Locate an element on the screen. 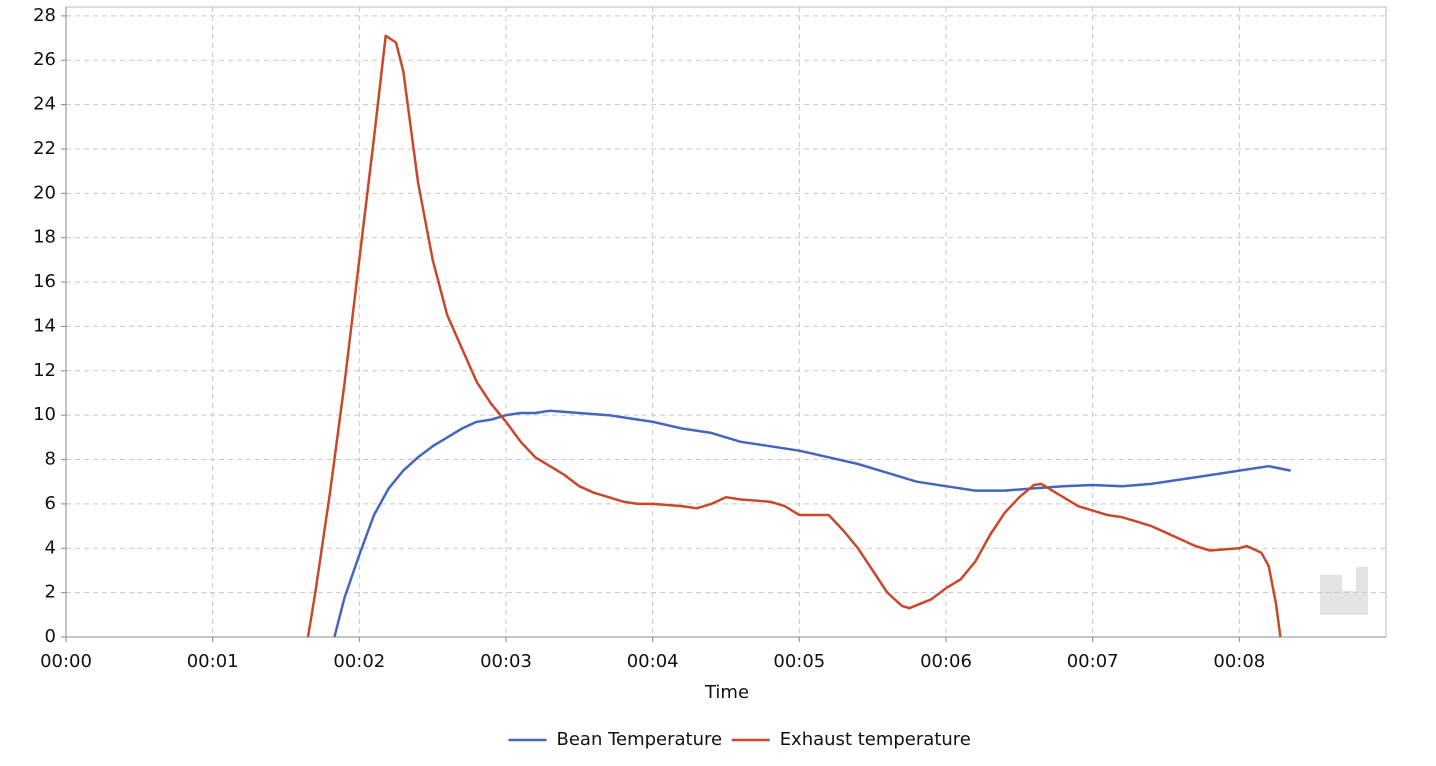  y-tick-label: 14 is located at coordinates (44, 325).